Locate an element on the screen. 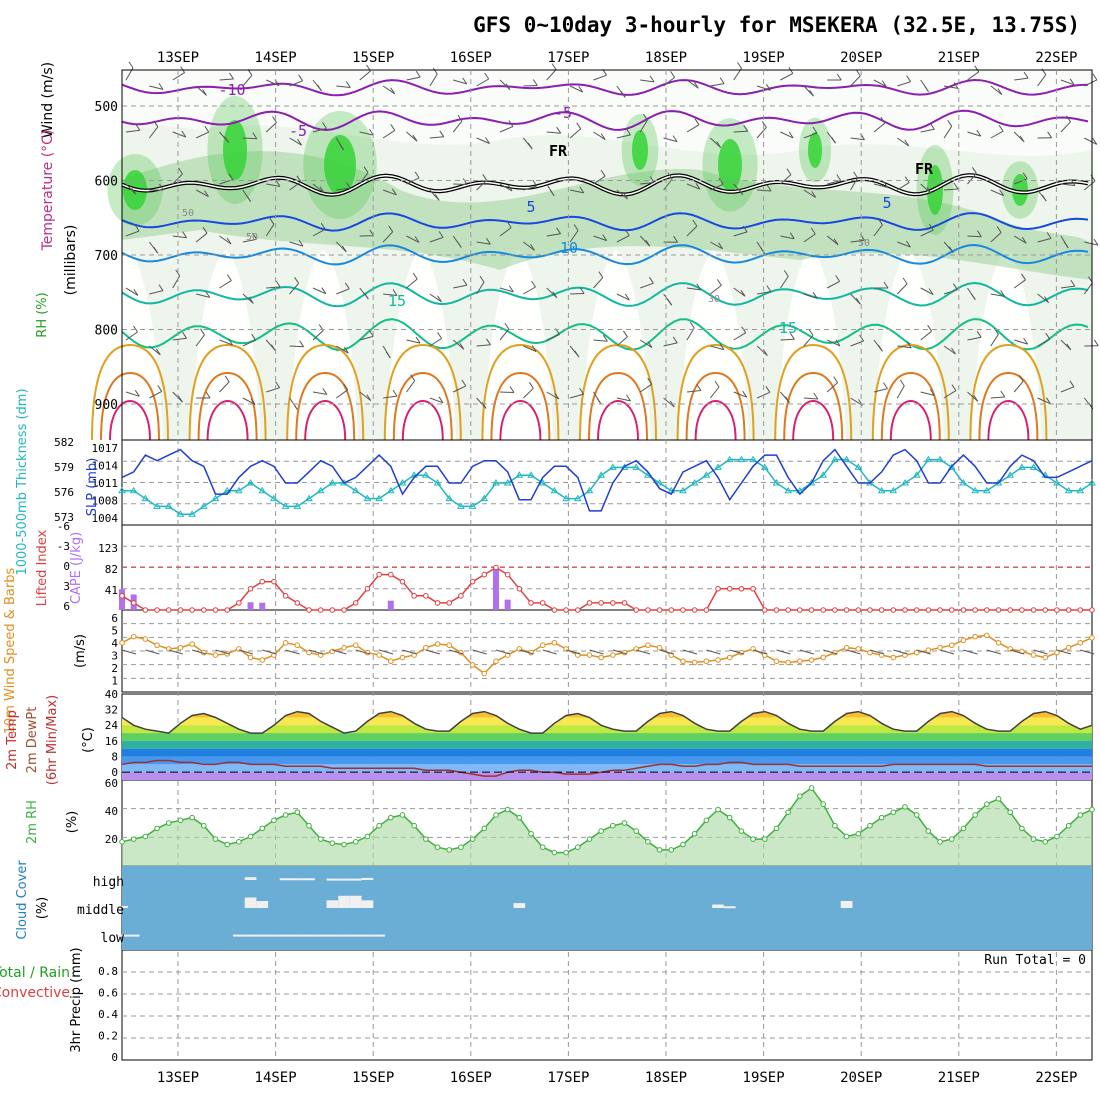 The image size is (1100, 1100). rh-high-region is located at coordinates (1020, 190).